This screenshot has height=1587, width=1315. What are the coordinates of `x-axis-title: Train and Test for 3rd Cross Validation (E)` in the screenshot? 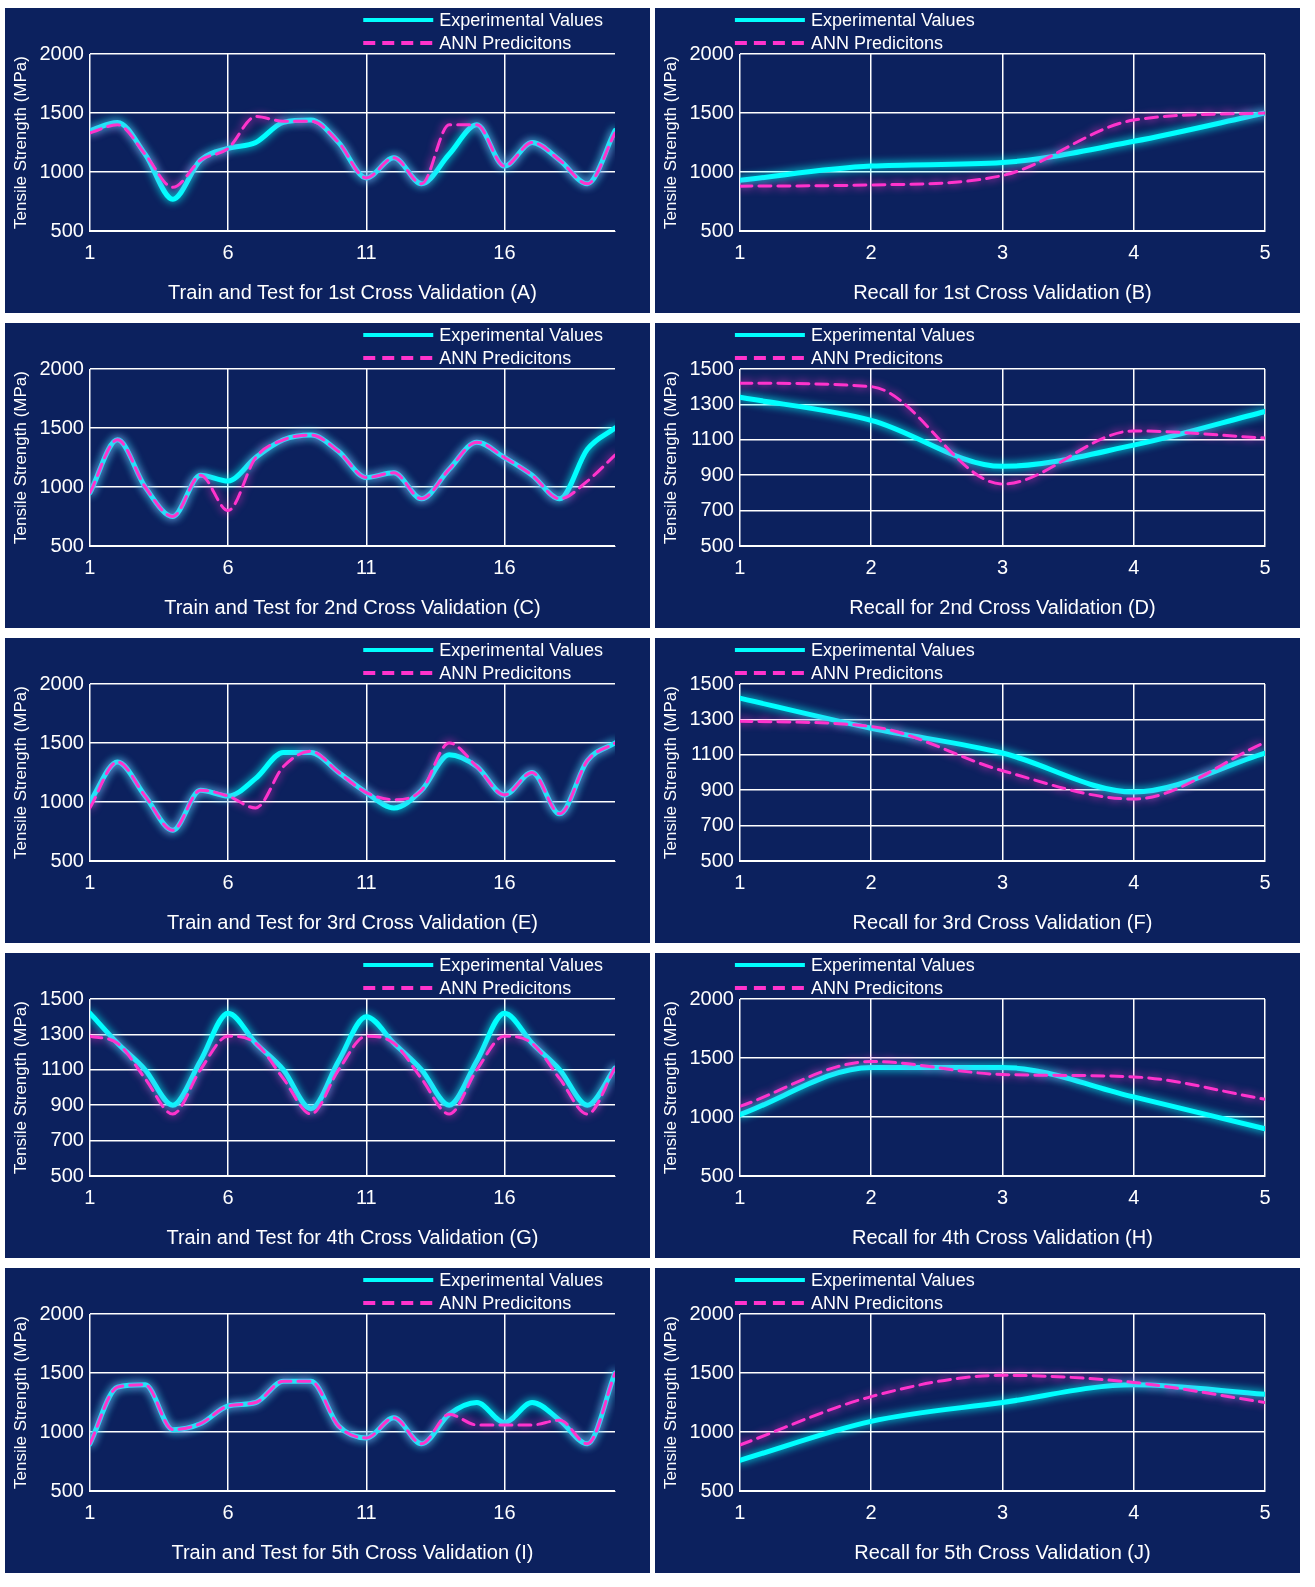 It's located at (352, 921).